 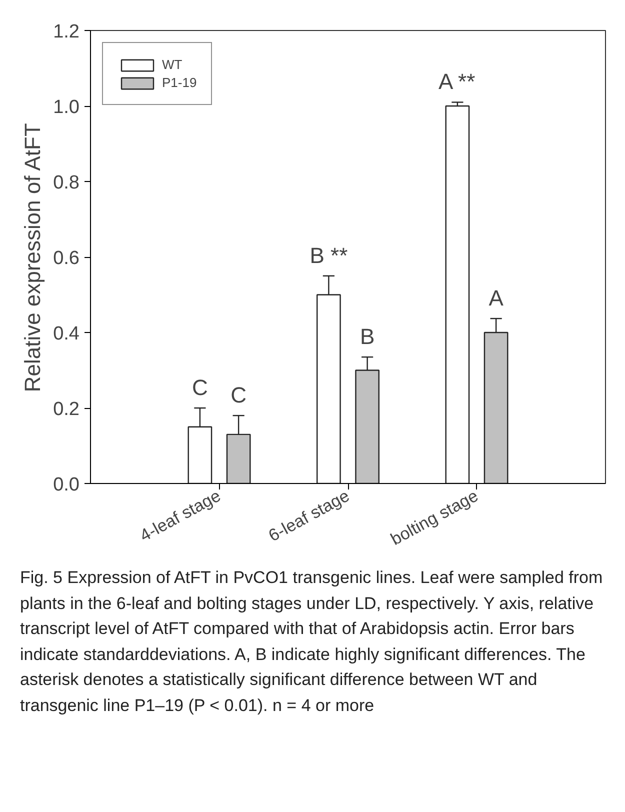 I want to click on y-tick-label: 0.0, so click(x=66, y=485).